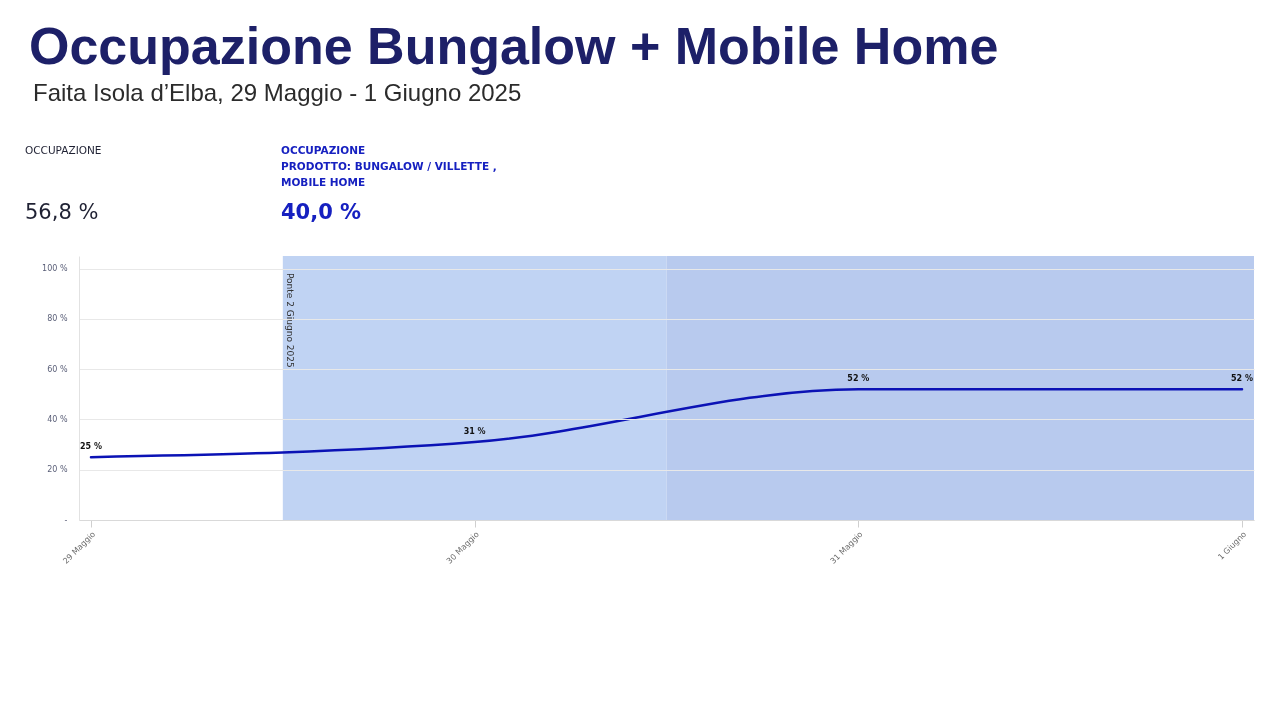 The image size is (1280, 720). Describe the element at coordinates (514, 46) in the screenshot. I see `chart-title: Occupazione Bungalow + Mobile Home` at that location.